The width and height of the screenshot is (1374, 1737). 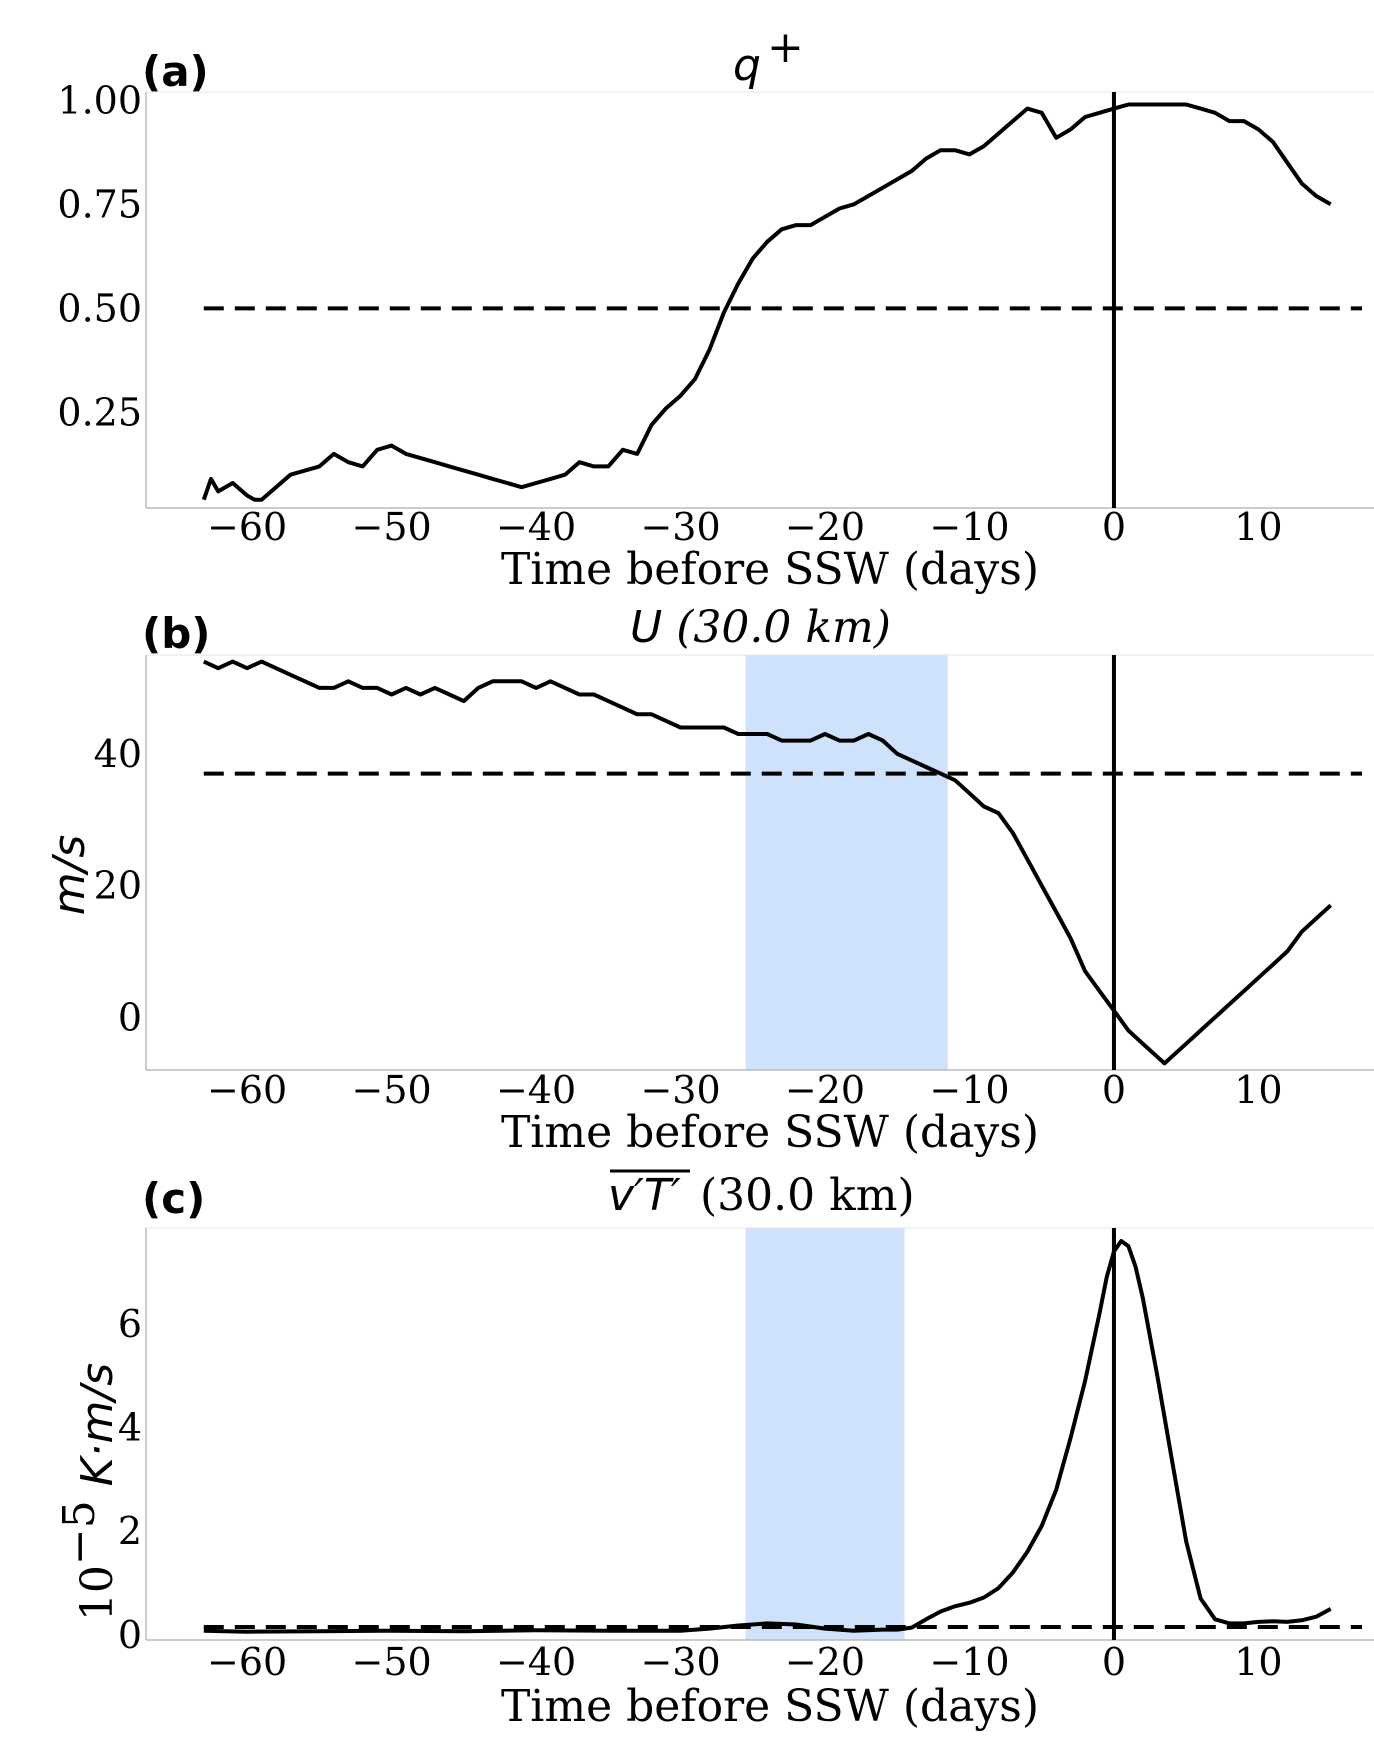 I want to click on panel-c-xtick-label: −60, so click(x=247, y=1662).